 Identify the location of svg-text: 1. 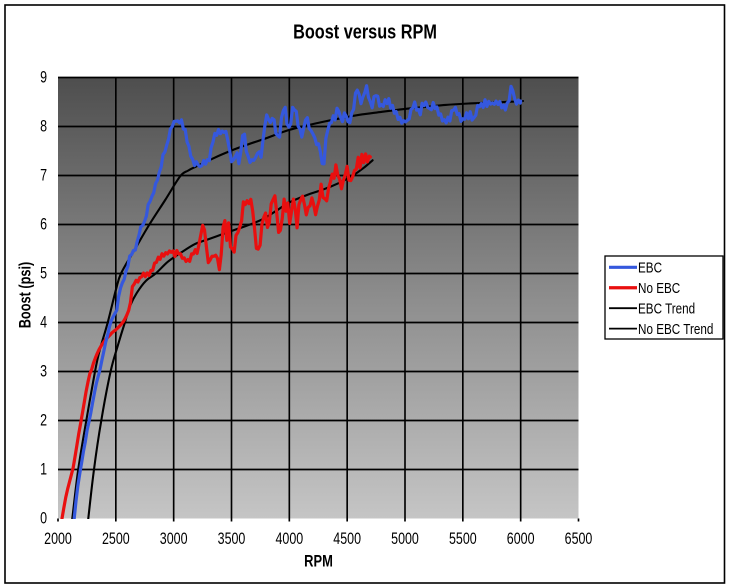
(43, 470).